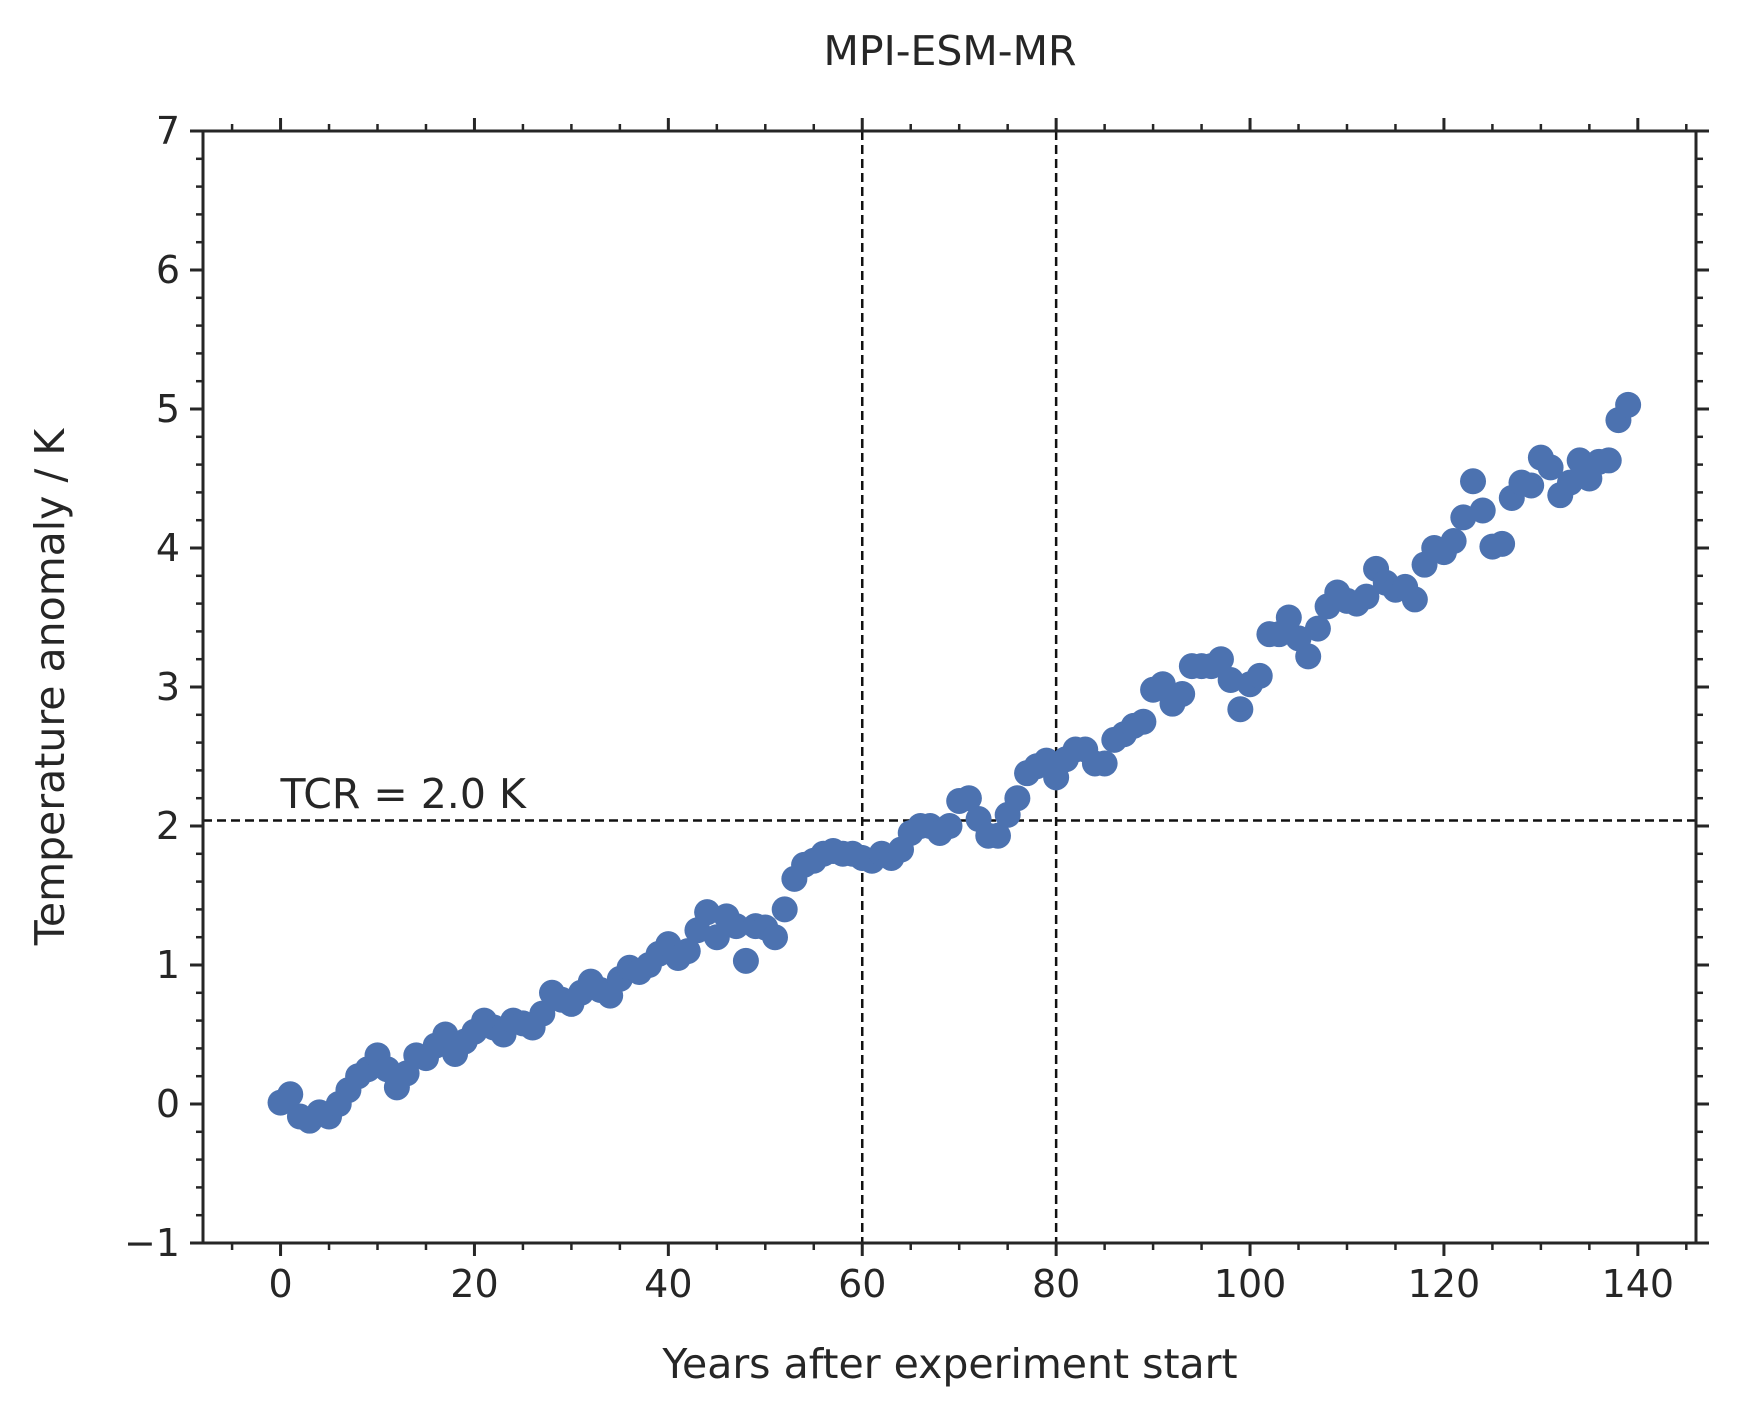 Image resolution: width=1744 pixels, height=1418 pixels. Describe the element at coordinates (1056, 1284) in the screenshot. I see `x-tick-label: 80` at that location.